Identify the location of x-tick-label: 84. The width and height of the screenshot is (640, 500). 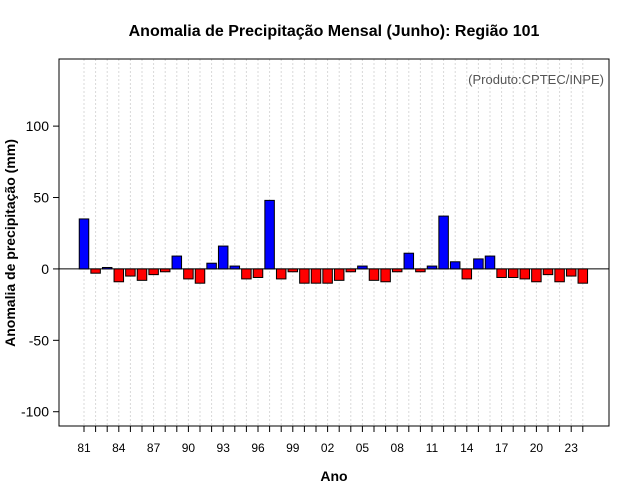
(119, 448).